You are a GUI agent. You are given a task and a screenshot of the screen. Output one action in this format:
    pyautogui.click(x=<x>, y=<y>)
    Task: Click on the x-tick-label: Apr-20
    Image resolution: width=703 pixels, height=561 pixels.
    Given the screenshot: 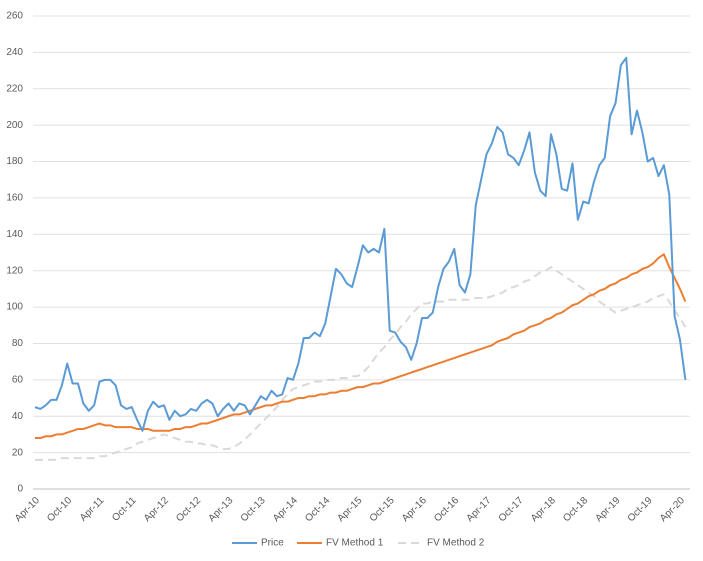 What is the action you would take?
    pyautogui.click(x=672, y=509)
    